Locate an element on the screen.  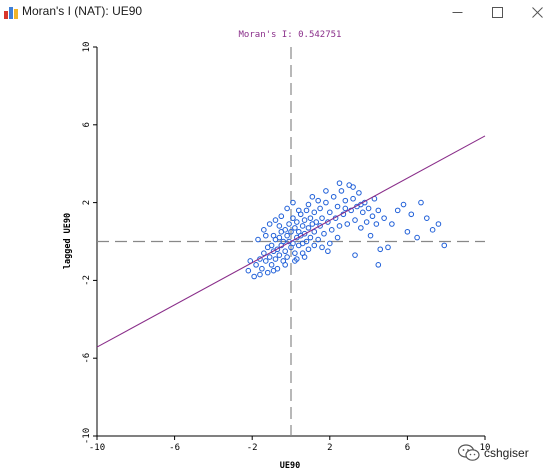
x-tick-label: 6 is located at coordinates (407, 448).